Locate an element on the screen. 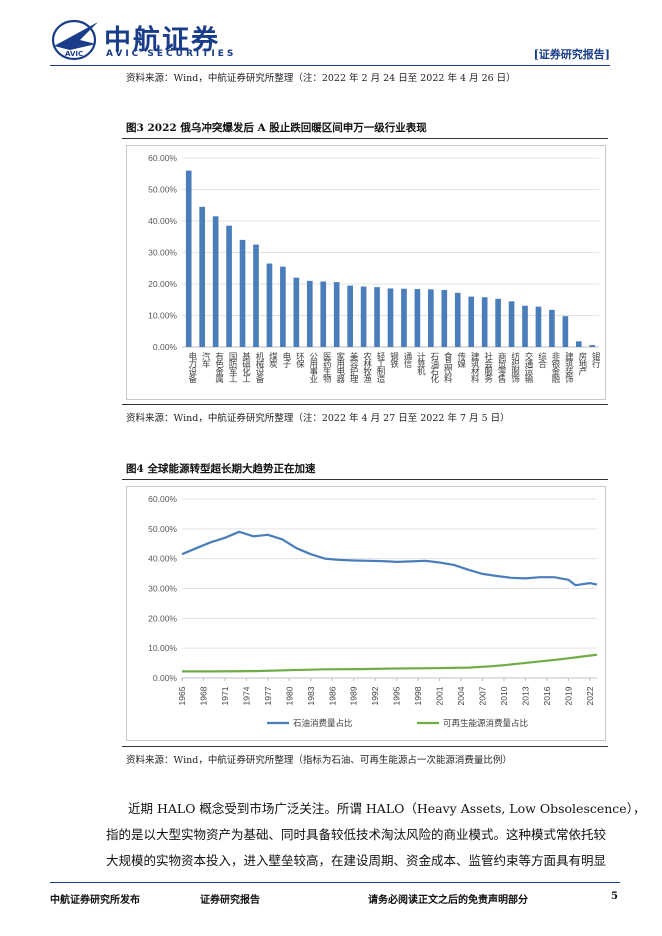 Image resolution: width=662 pixels, height=936 pixels. fig3-ytick-label: 40.00% is located at coordinates (162, 221).